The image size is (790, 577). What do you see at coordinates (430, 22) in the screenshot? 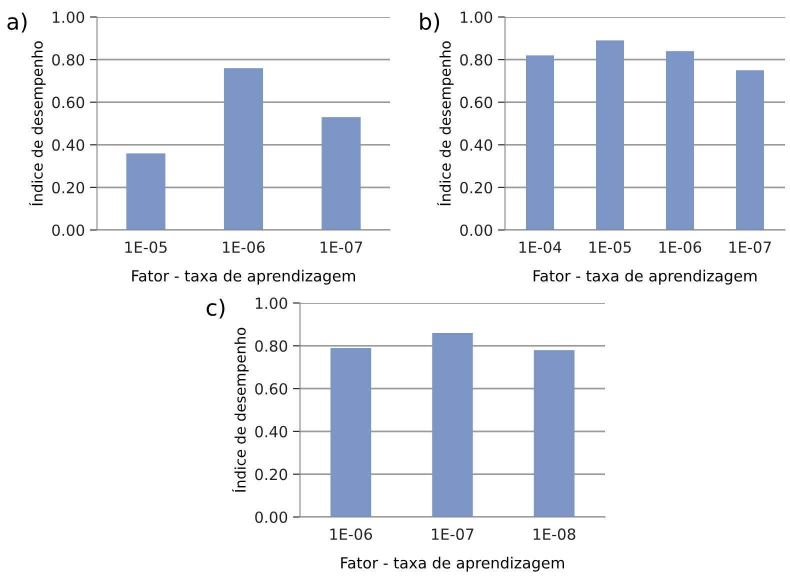
I see `chart-title: b)` at bounding box center [430, 22].